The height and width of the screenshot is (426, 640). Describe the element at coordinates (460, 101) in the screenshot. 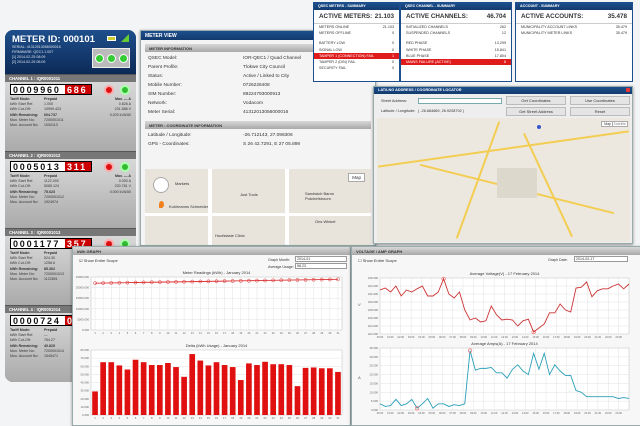

I see `street-address-input` at that location.